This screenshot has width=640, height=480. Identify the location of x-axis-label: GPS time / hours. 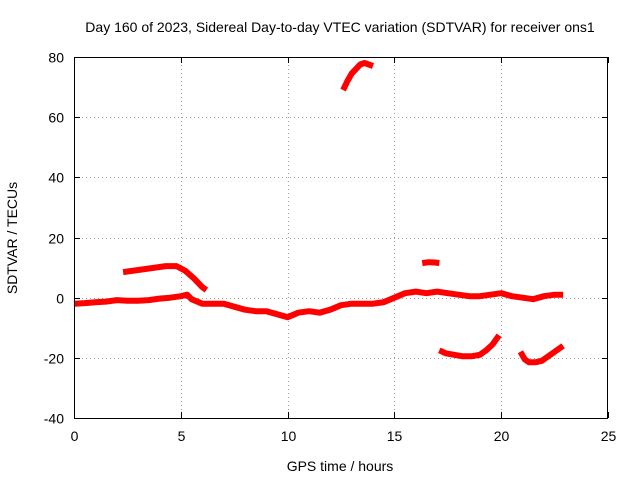
(340, 466).